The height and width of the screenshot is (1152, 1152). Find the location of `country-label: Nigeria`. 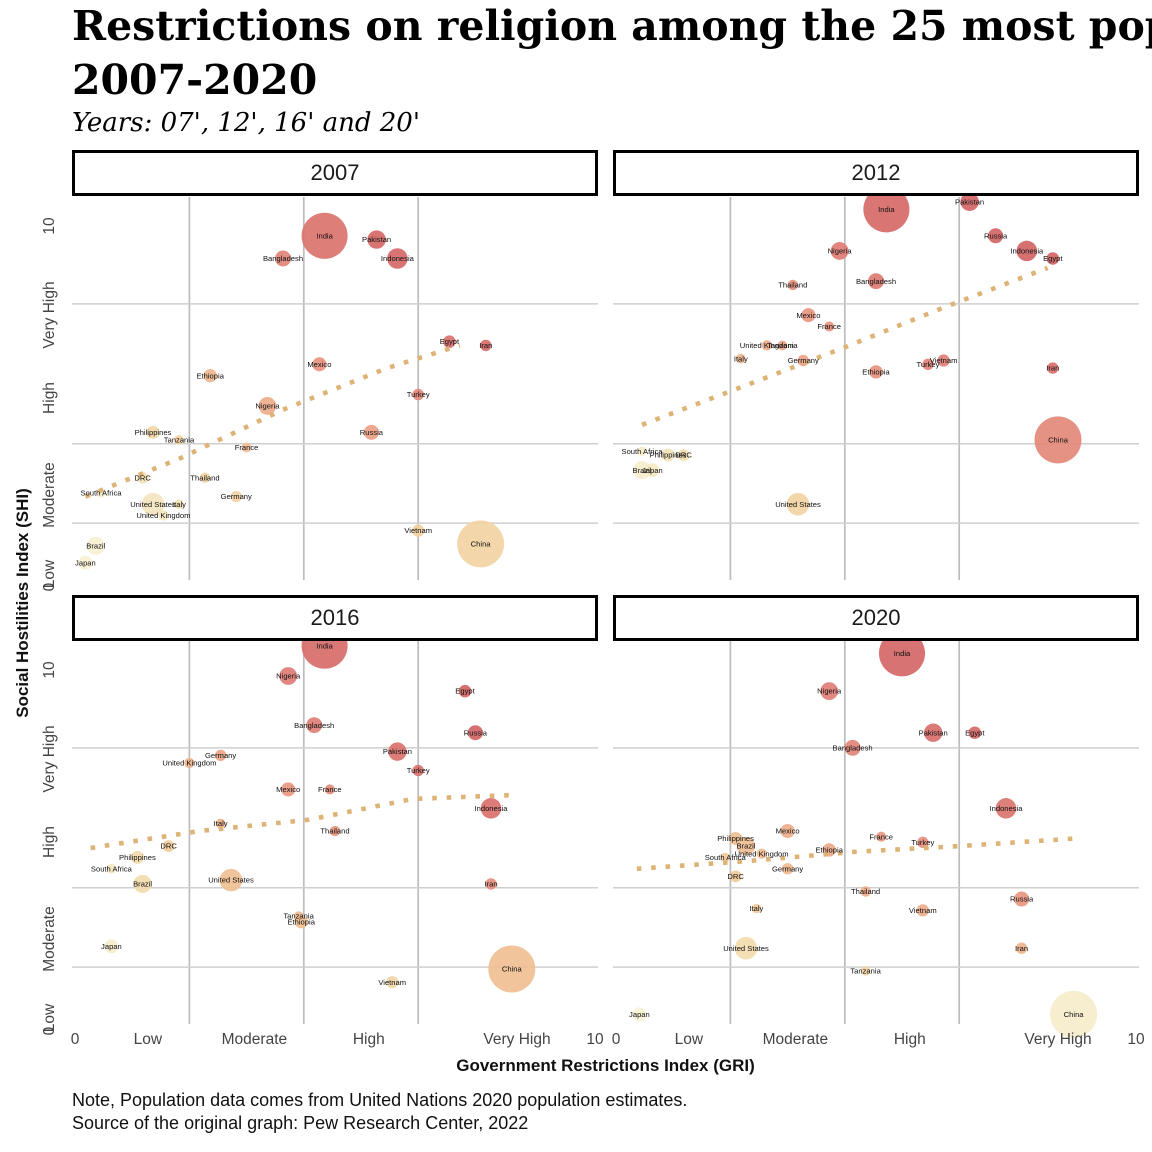

country-label: Nigeria is located at coordinates (840, 251).